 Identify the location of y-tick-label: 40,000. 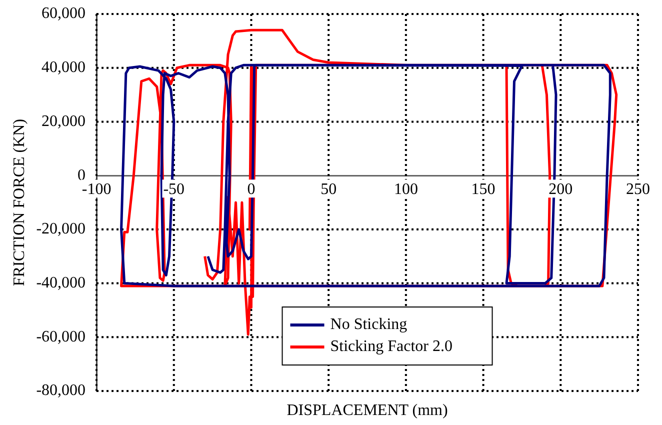
(64, 67).